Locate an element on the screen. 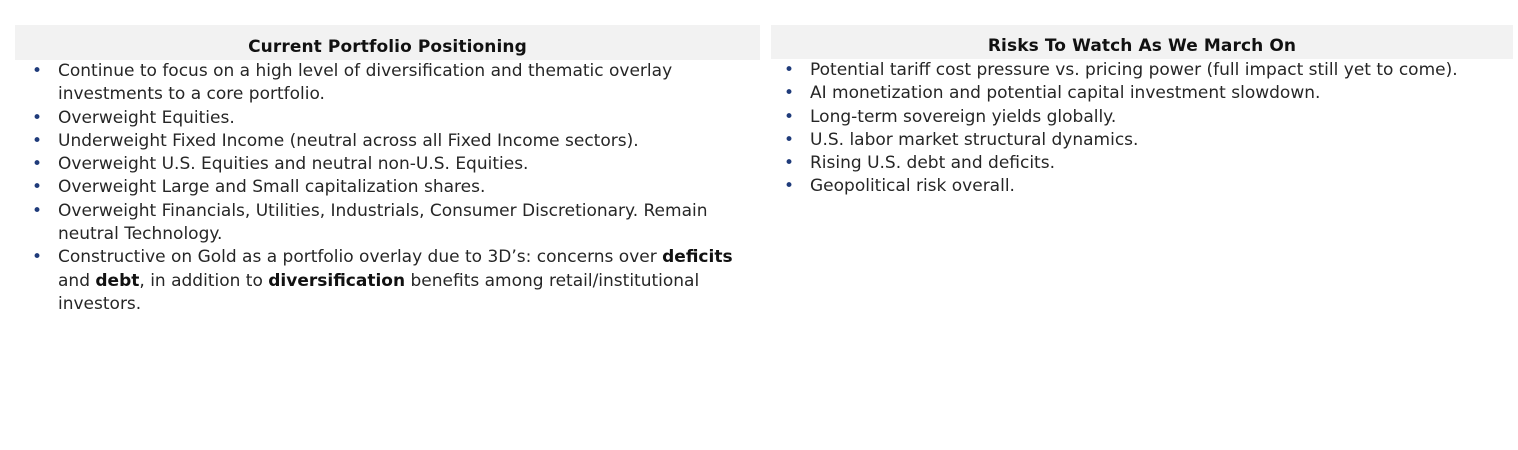  list-item-text: Geopolitical risk overall. is located at coordinates (912, 186).